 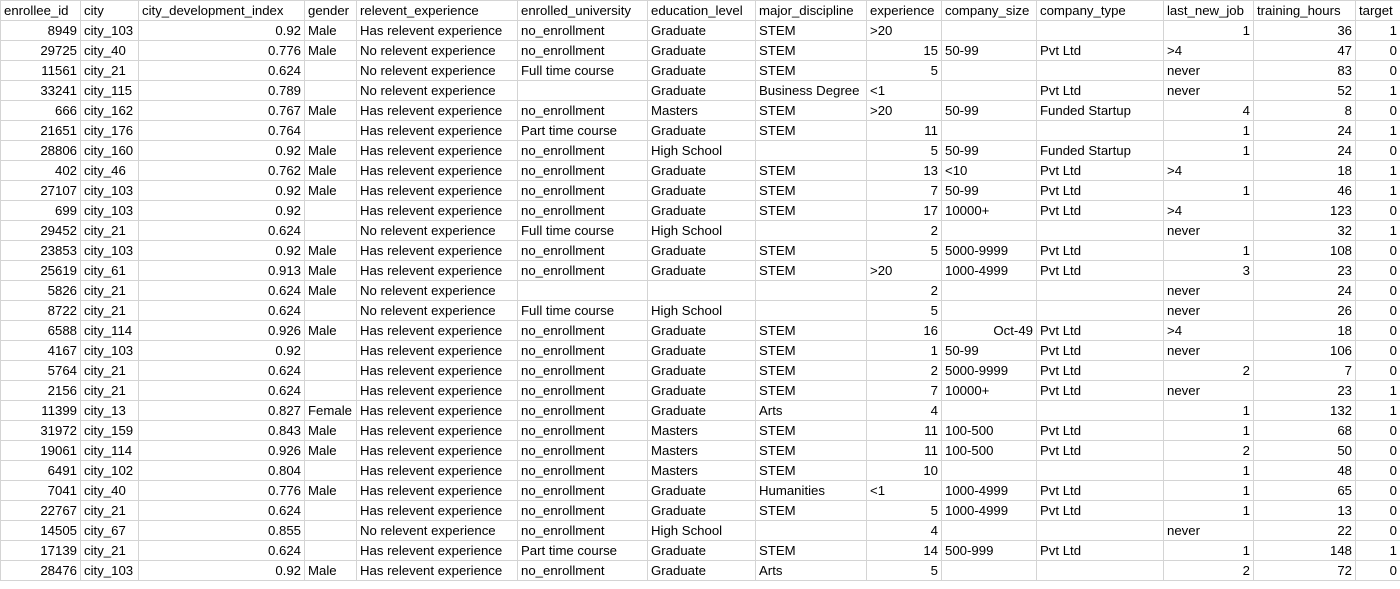 I want to click on cell-city-development-index: 0.764, so click(x=221, y=130).